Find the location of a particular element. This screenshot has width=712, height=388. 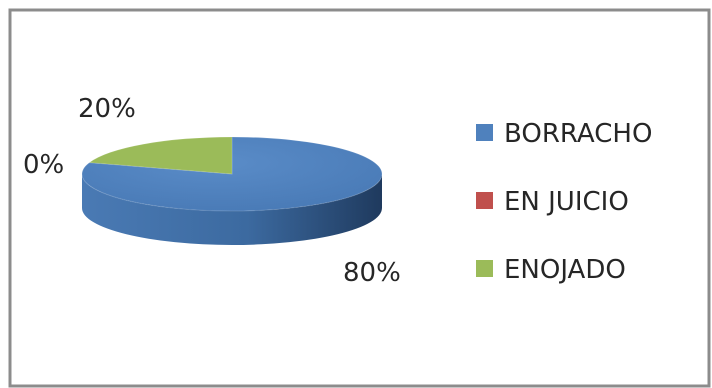

pie-side-borracho is located at coordinates (232, 209).